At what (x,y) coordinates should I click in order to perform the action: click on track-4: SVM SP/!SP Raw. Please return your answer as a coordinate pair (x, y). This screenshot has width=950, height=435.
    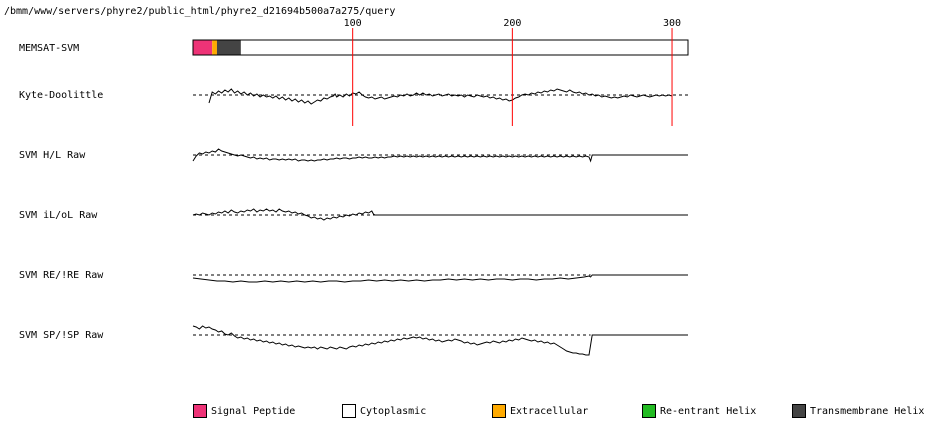
    Looking at the image, I should click on (353, 340).